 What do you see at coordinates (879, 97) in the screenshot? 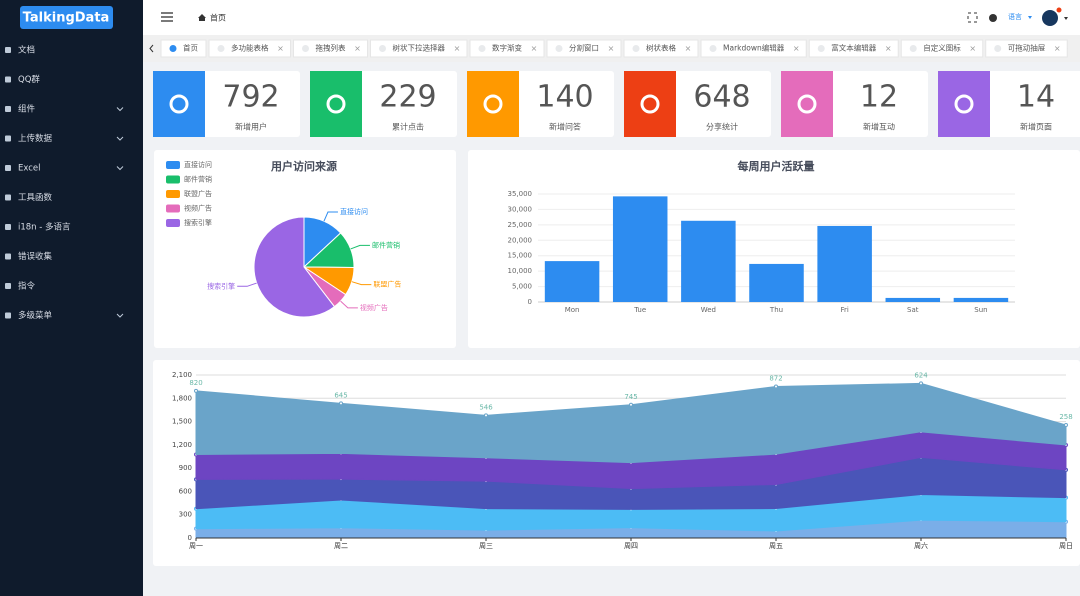
I see `stat-value: 12` at bounding box center [879, 97].